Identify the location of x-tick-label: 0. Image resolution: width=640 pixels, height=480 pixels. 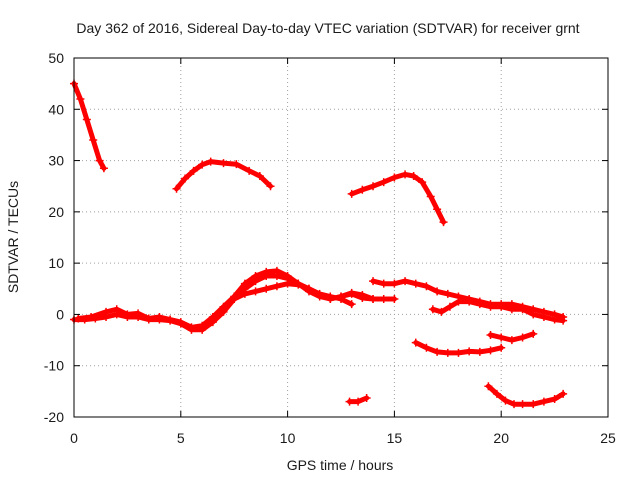
(74, 438).